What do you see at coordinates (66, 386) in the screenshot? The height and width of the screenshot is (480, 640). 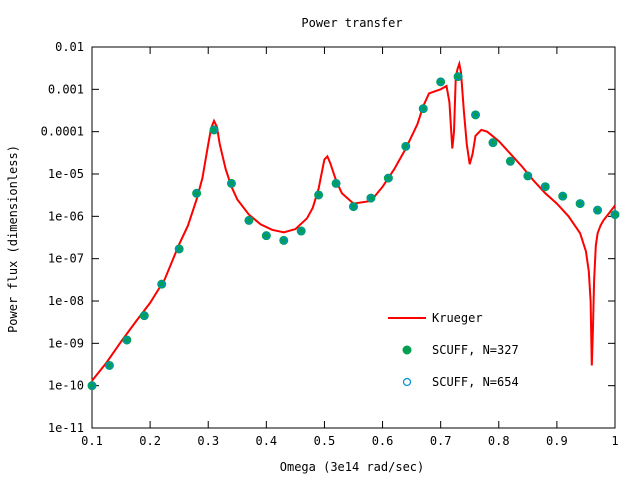 I see `y-tick-label: 1e-10` at bounding box center [66, 386].